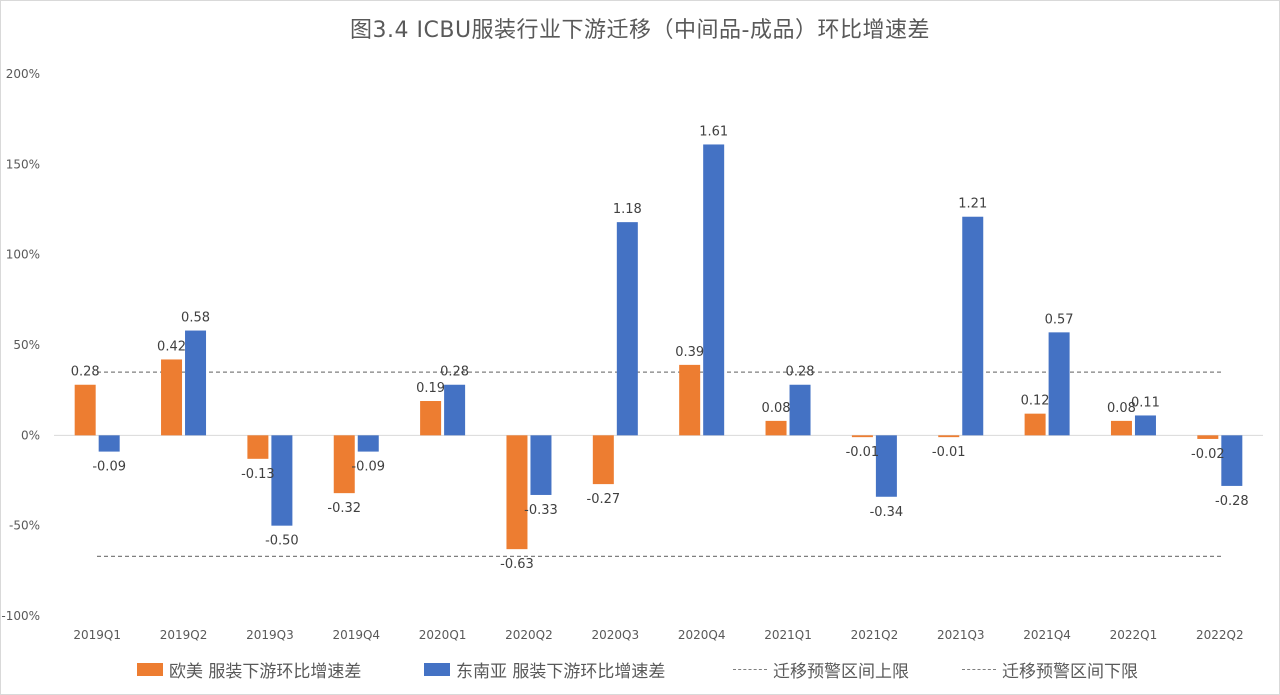 Image resolution: width=1280 pixels, height=695 pixels. I want to click on y-tick-label: 0%, so click(30, 435).